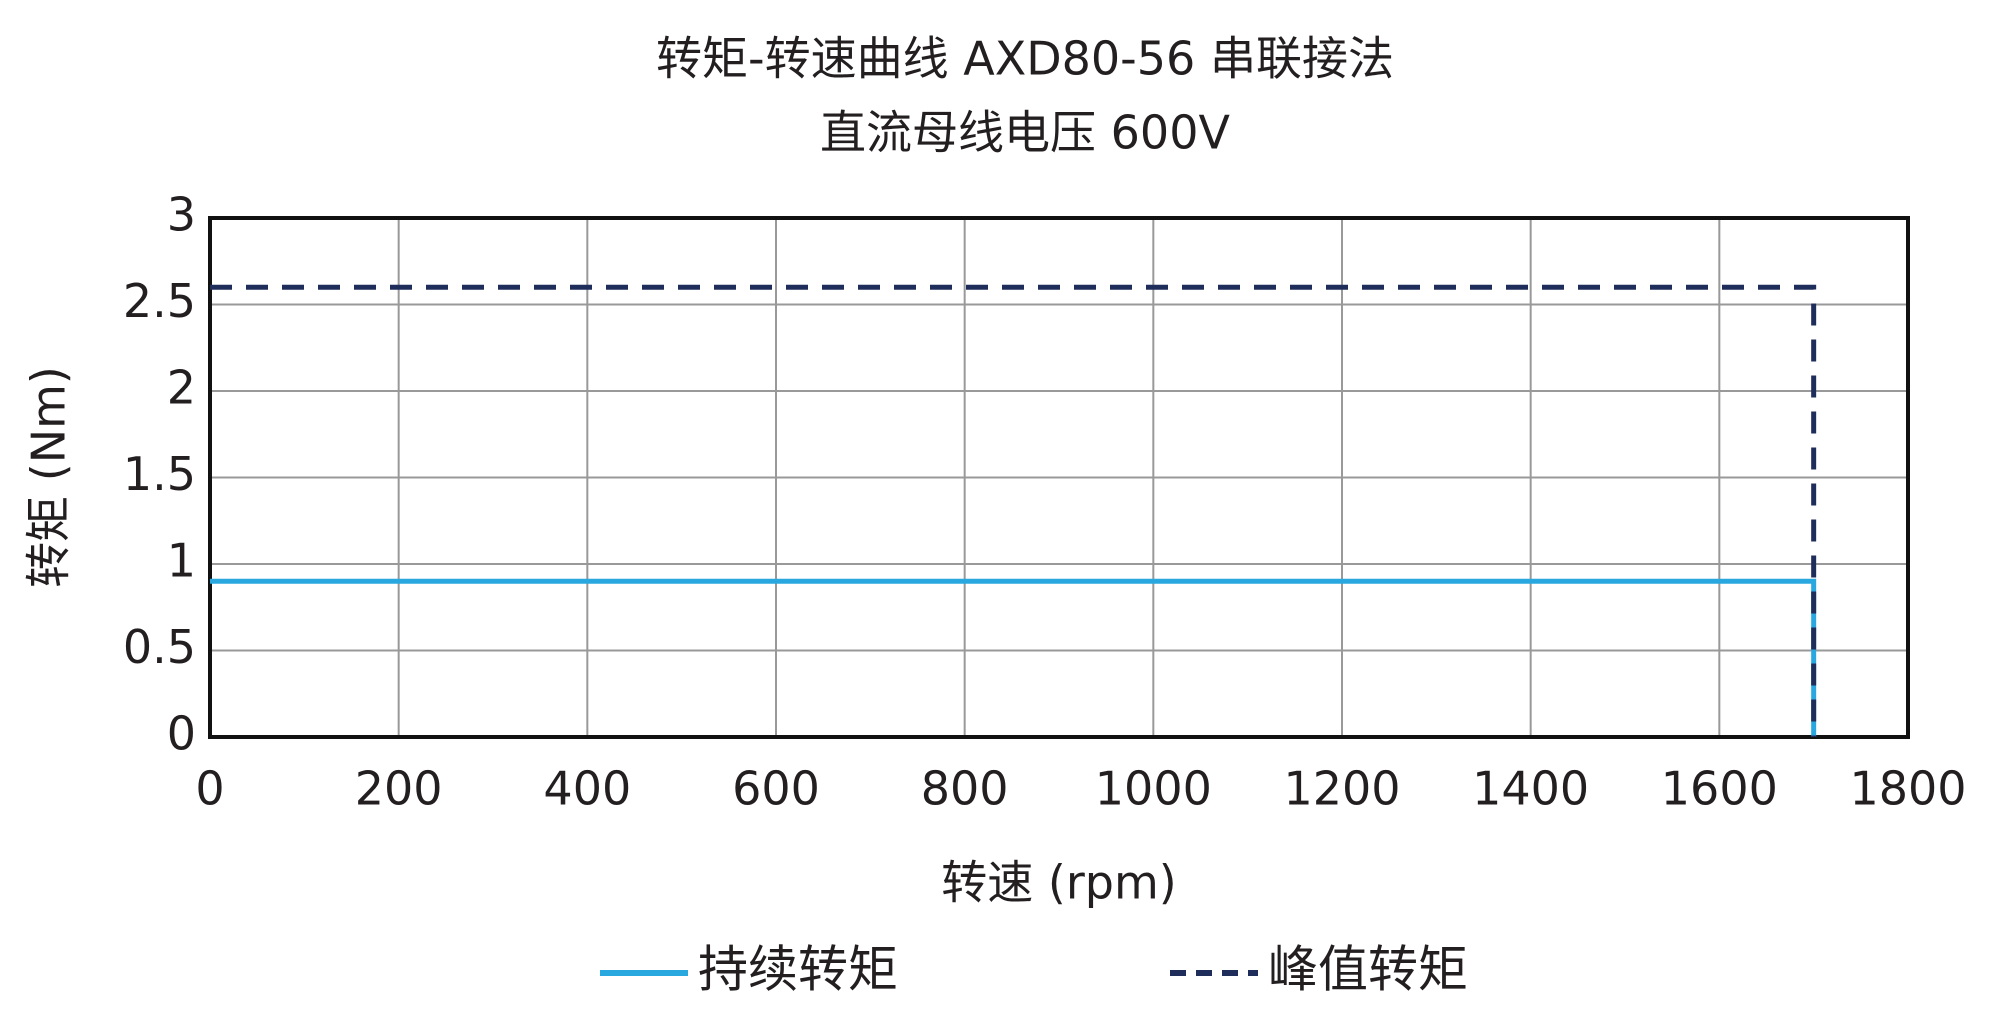 The height and width of the screenshot is (1014, 2012). I want to click on y-tick-label: 1.5, so click(159, 474).